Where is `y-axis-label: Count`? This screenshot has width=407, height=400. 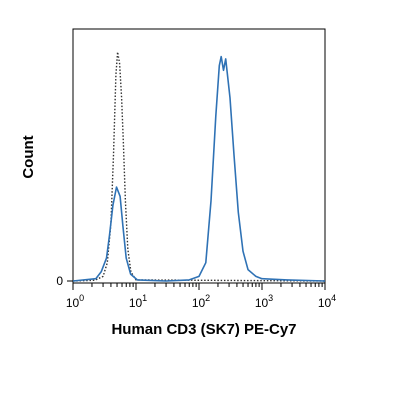 y-axis-label: Count is located at coordinates (28, 156).